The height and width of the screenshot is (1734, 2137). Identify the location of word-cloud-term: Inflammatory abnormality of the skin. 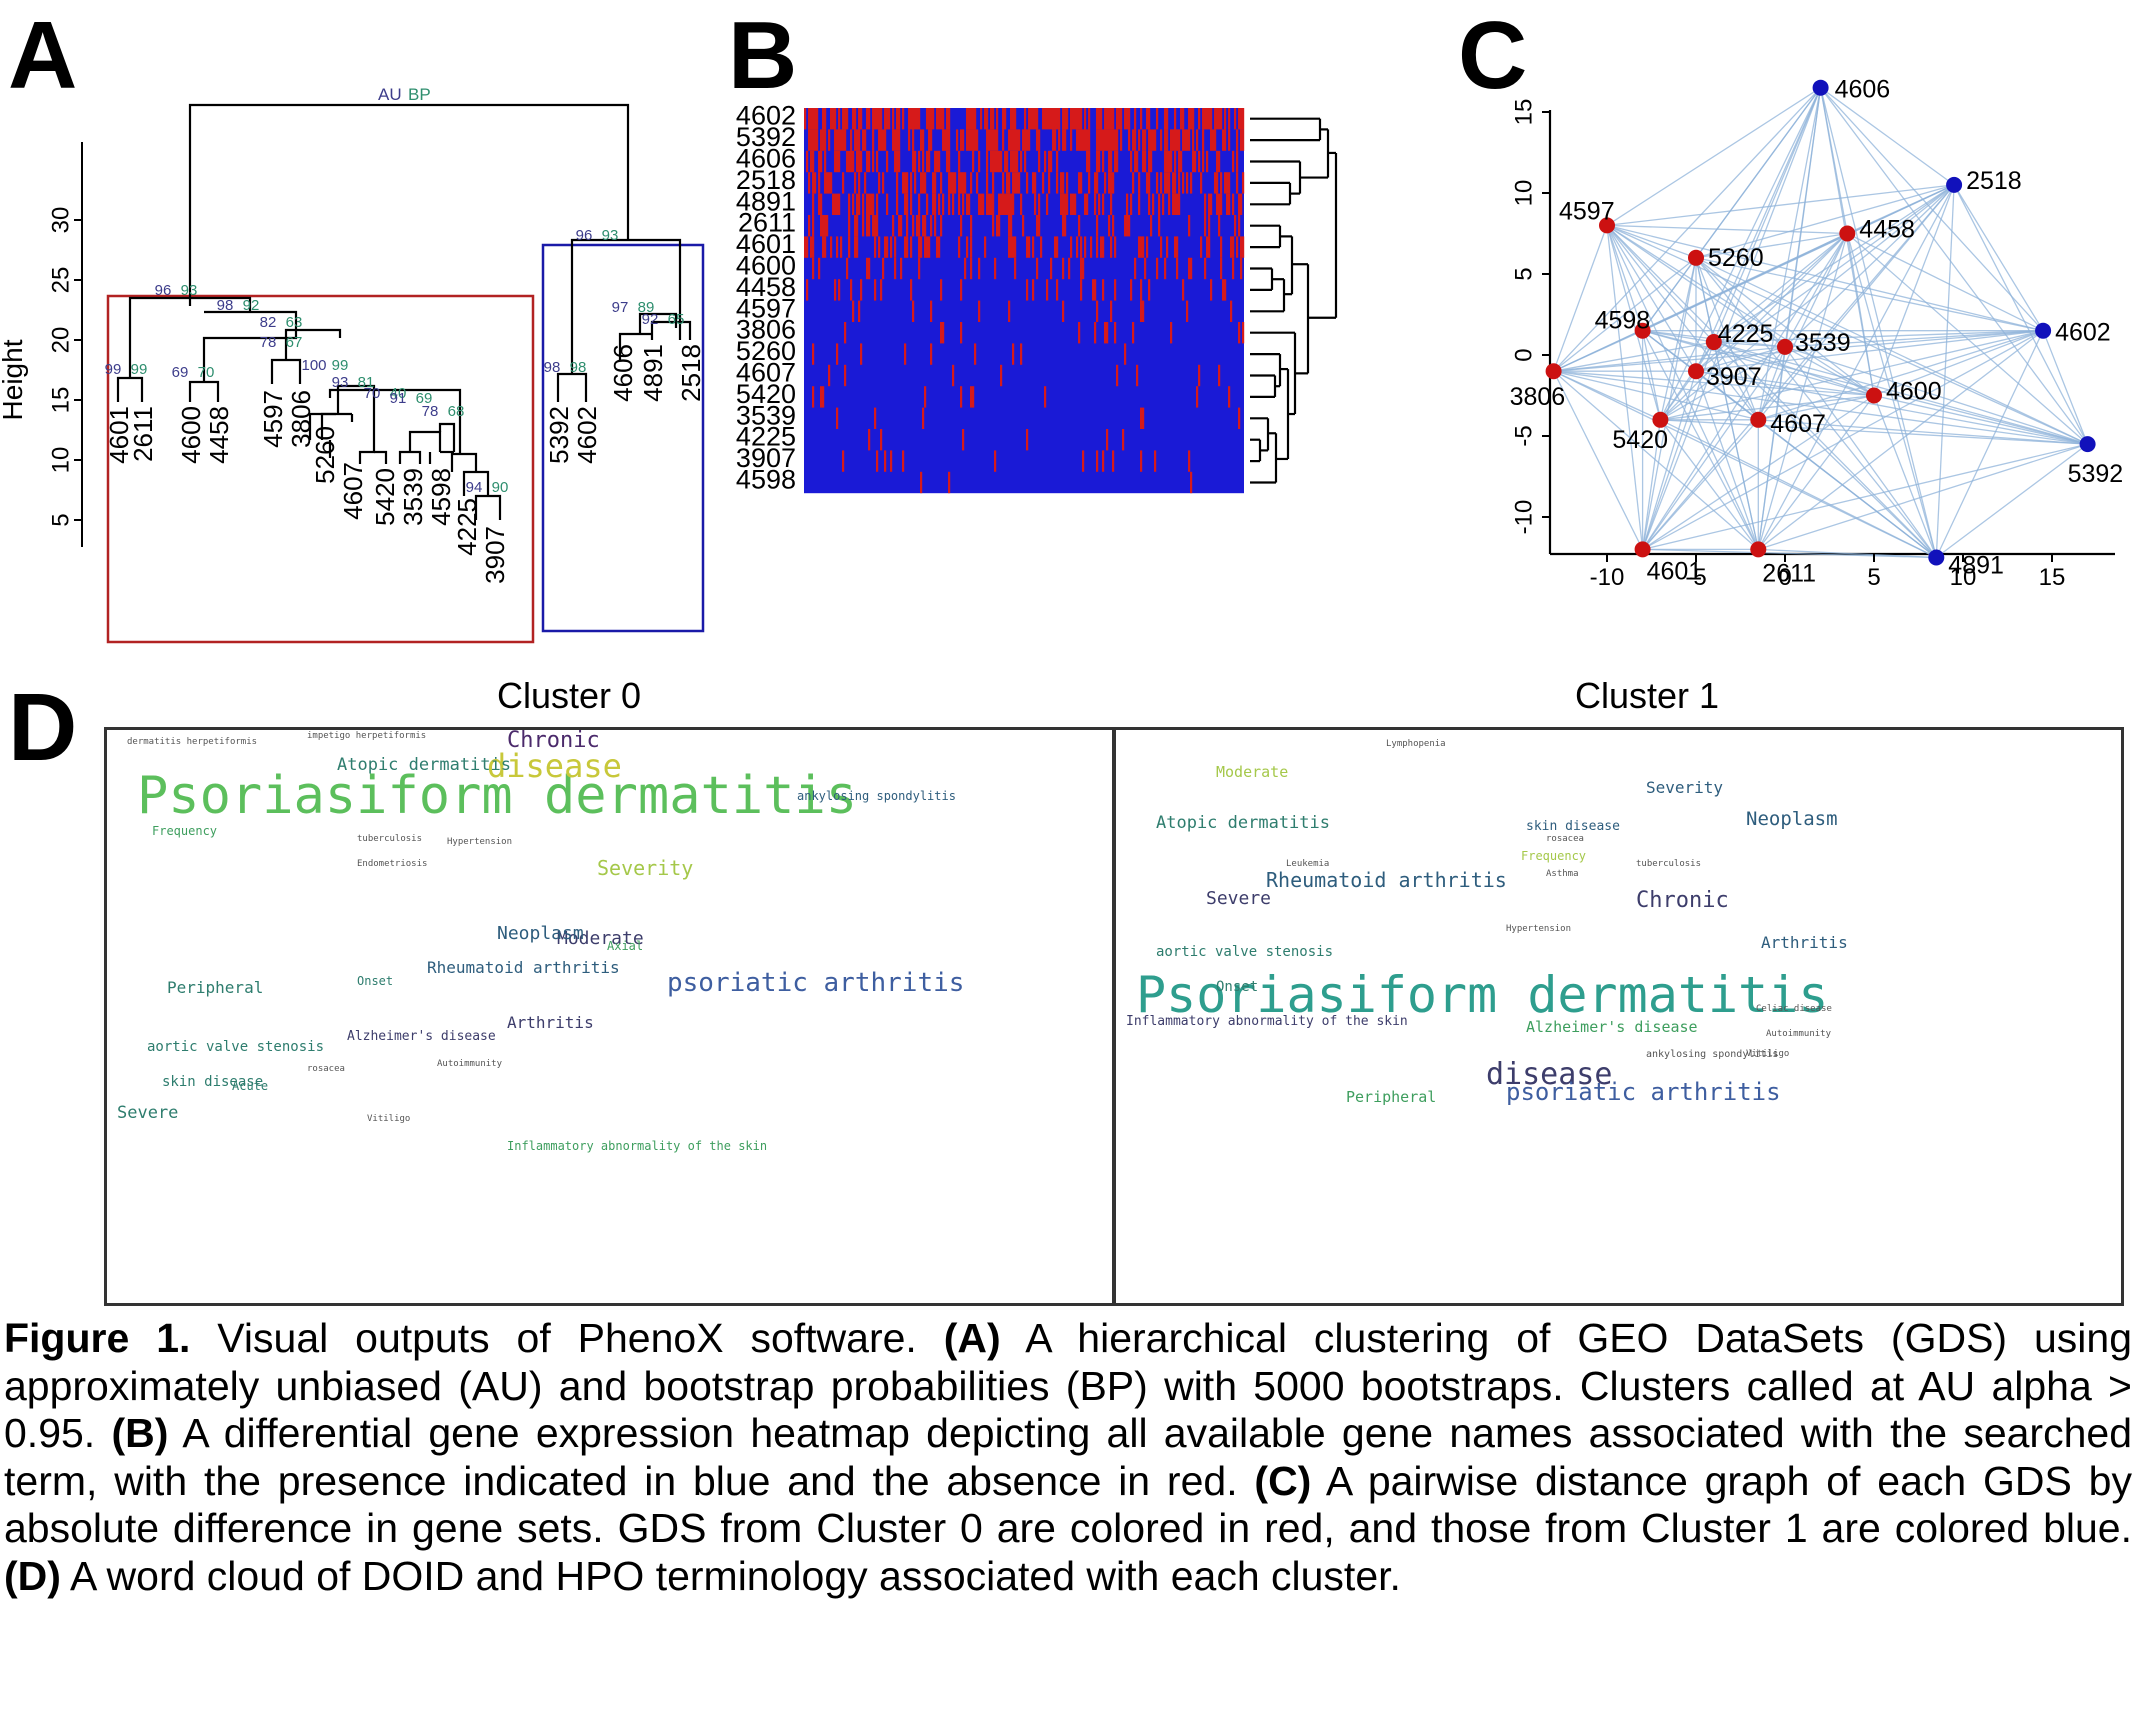
(637, 1146).